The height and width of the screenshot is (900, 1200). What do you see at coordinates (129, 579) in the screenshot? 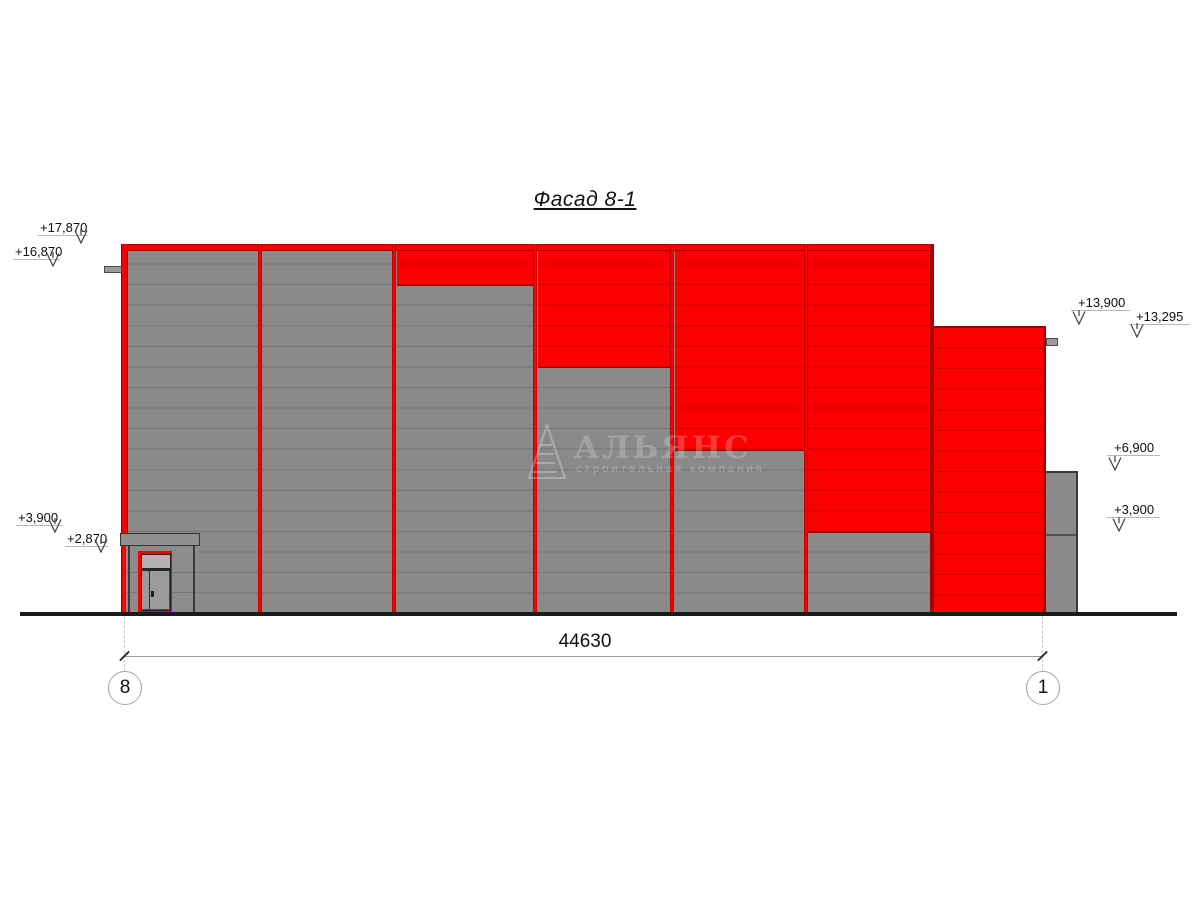
I see `entrance-post-left` at bounding box center [129, 579].